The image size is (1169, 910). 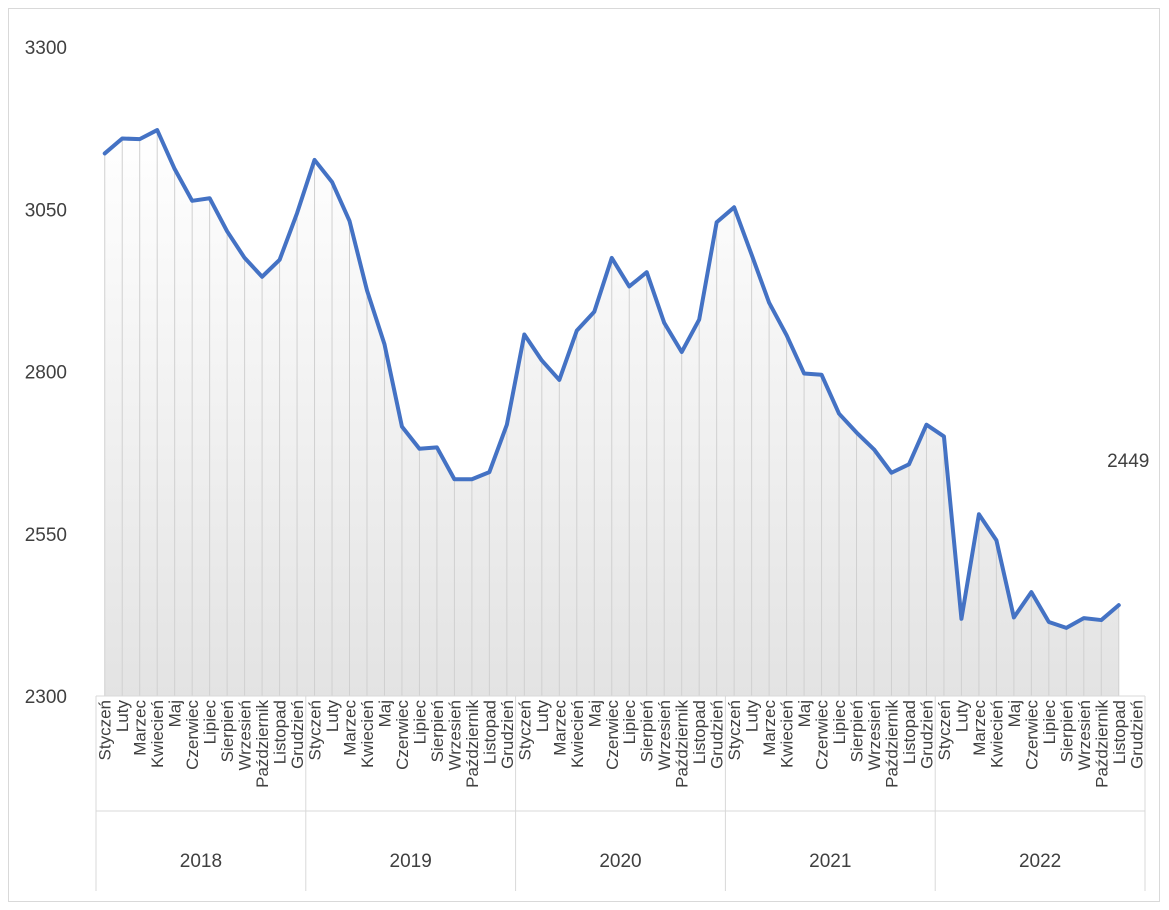 I want to click on year-label: 2022, so click(x=1040, y=861).